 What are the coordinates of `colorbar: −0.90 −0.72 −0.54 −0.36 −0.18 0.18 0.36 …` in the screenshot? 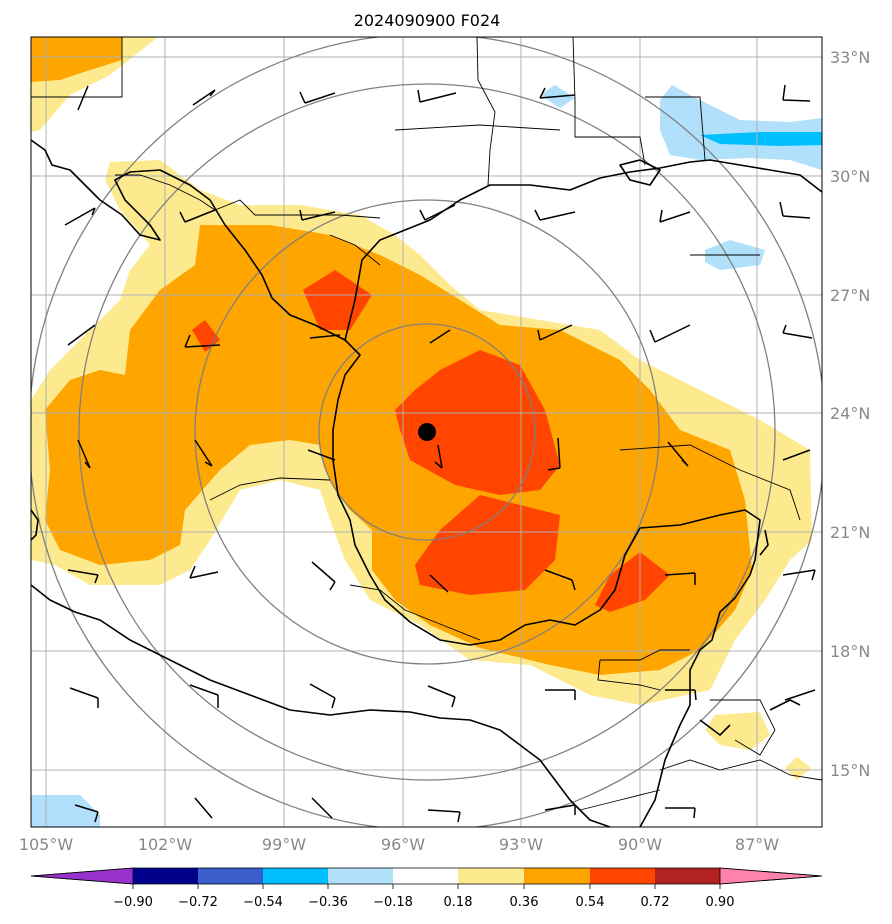 It's located at (426, 888).